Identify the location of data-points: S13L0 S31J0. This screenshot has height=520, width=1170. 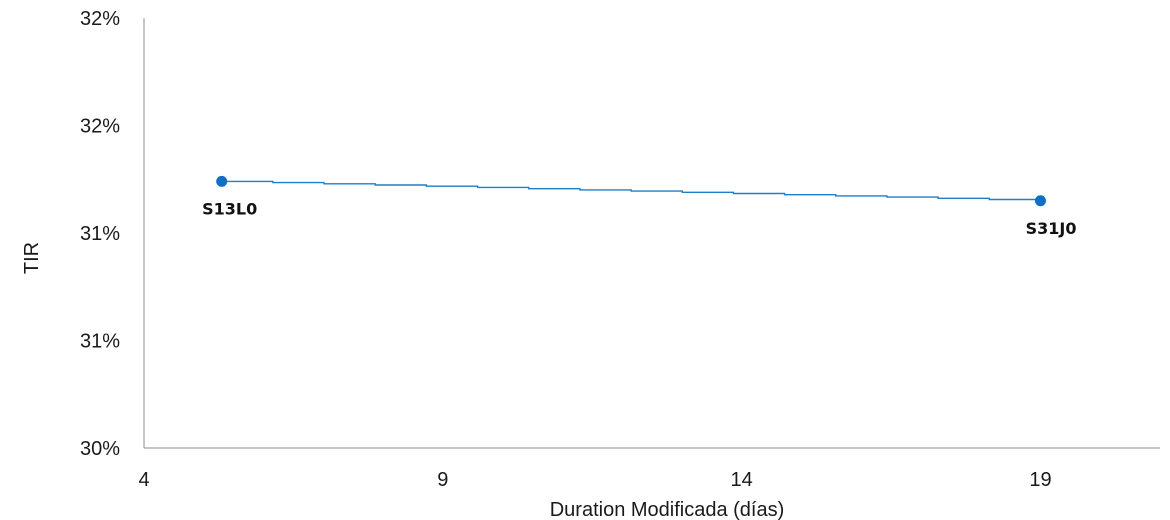
(639, 206).